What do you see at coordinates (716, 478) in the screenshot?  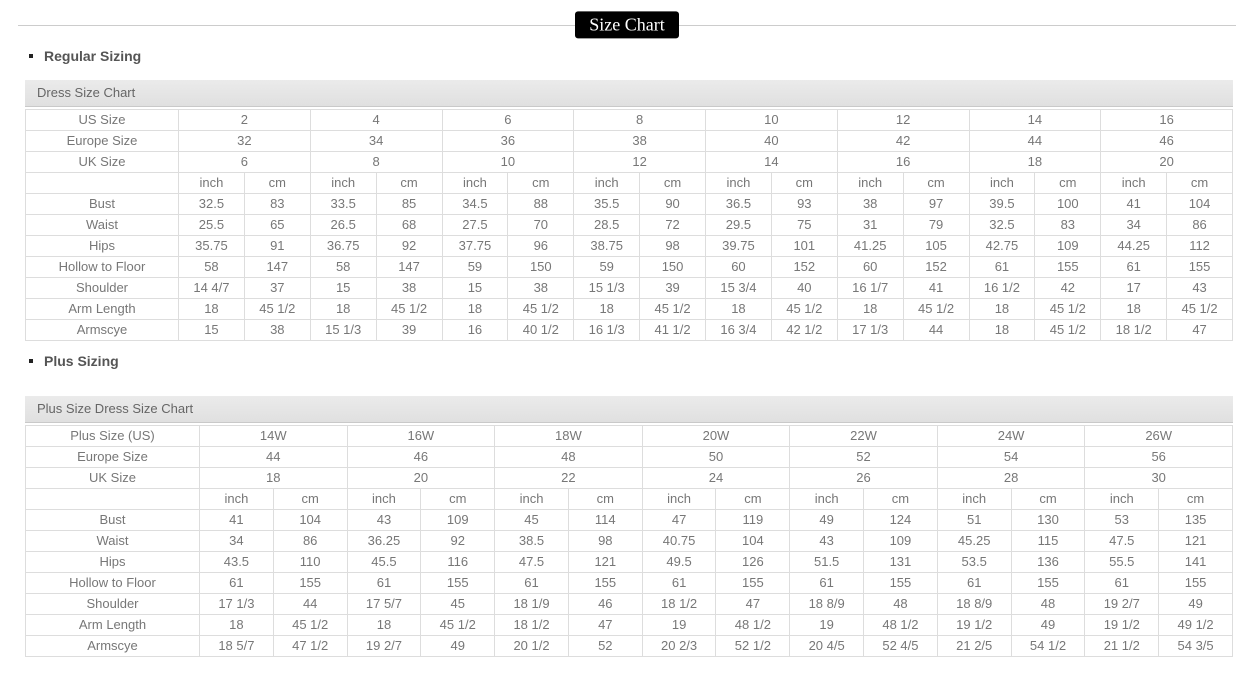 I see `size-value-cell: 24` at bounding box center [716, 478].